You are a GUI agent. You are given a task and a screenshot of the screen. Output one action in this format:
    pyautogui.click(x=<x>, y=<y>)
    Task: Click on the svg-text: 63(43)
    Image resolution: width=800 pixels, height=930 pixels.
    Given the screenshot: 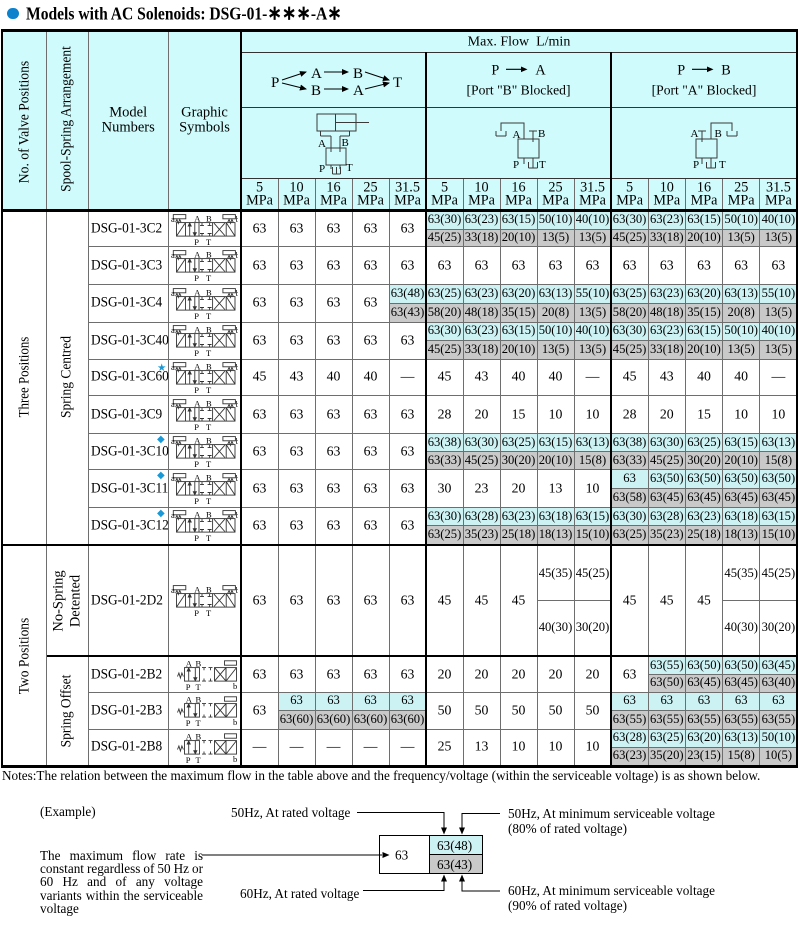 What is the action you would take?
    pyautogui.click(x=454, y=864)
    